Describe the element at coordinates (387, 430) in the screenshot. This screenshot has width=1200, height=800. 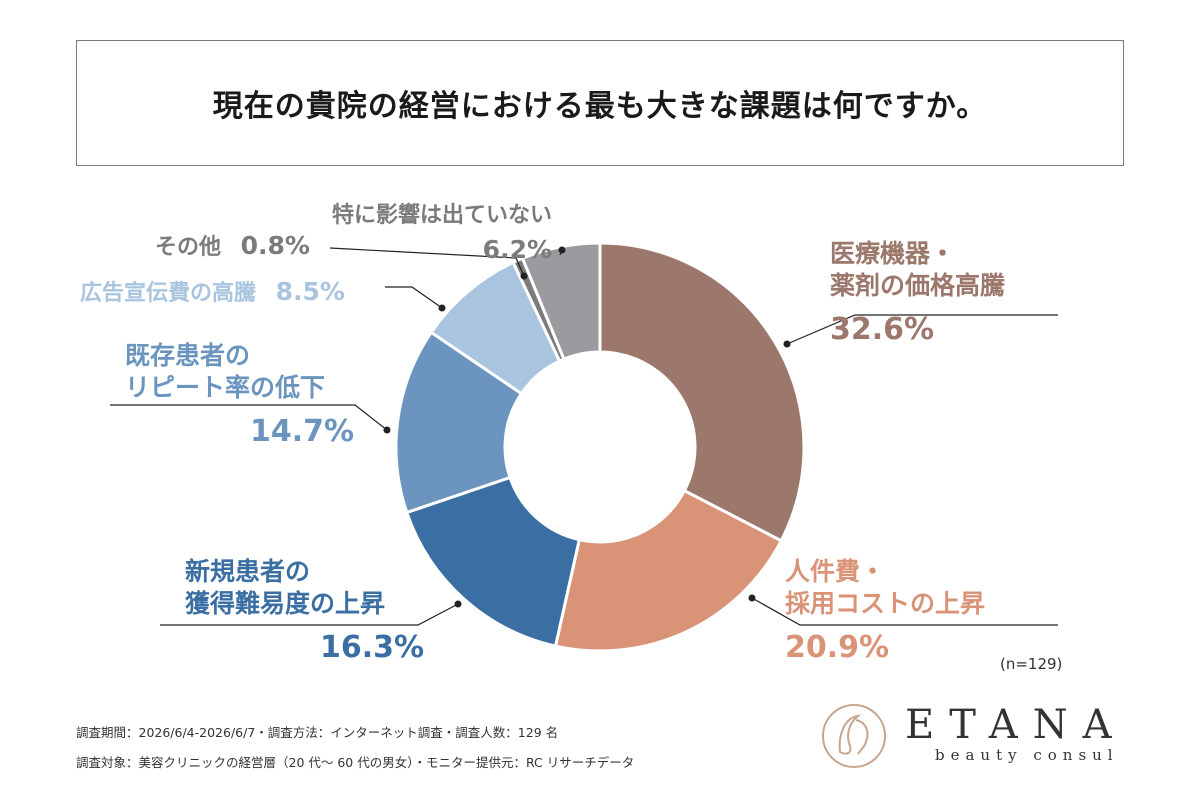
I see `leader-repeat-rate-dot` at that location.